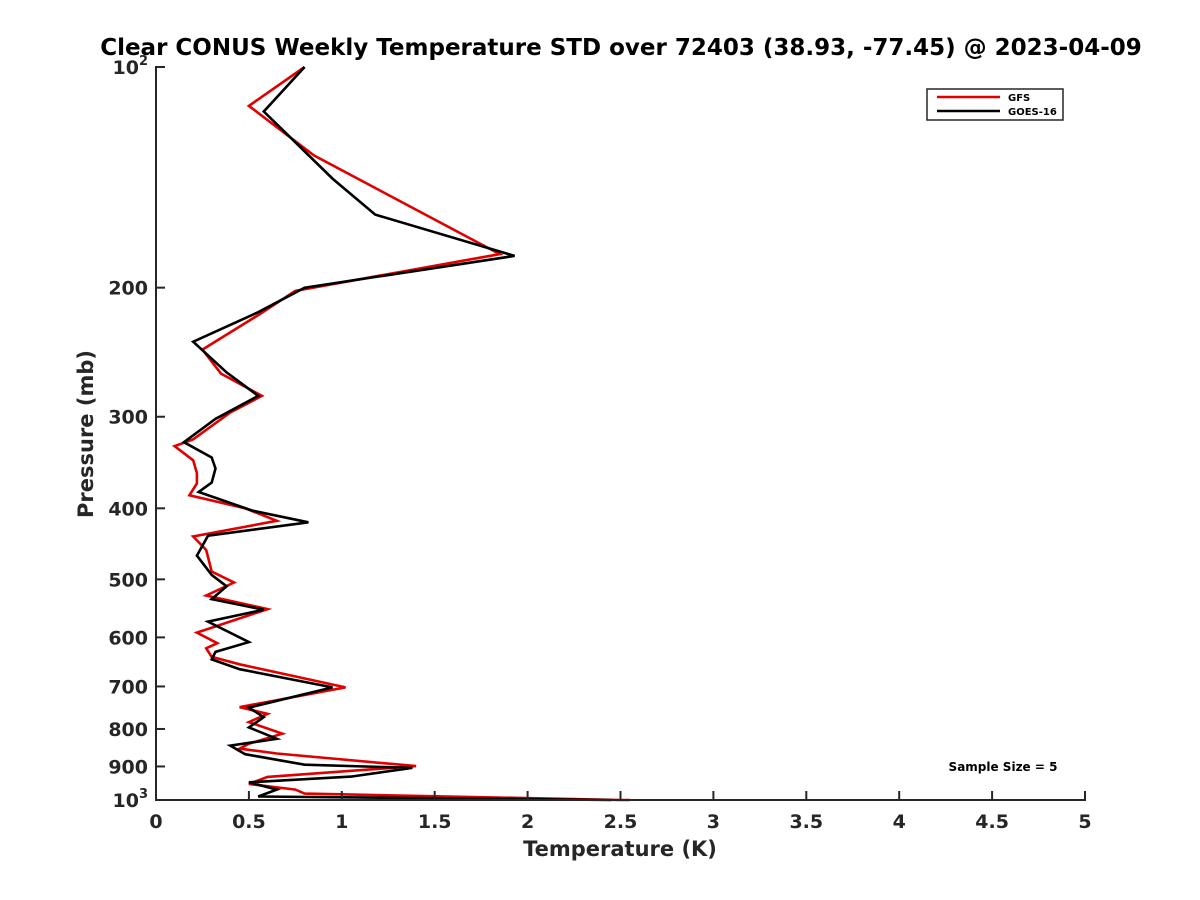  I want to click on y-tick-label: 300, so click(128, 418).